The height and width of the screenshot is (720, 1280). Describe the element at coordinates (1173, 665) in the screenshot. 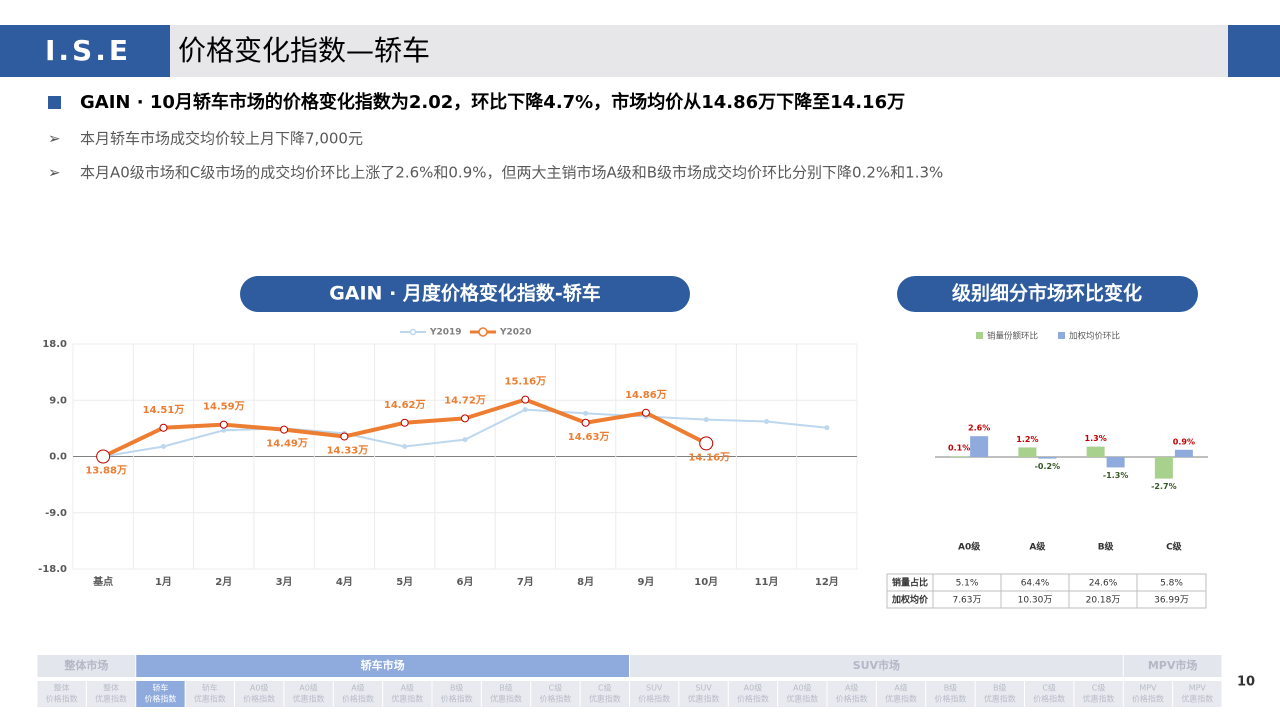

I see `nav-section-label: MPV市场` at that location.